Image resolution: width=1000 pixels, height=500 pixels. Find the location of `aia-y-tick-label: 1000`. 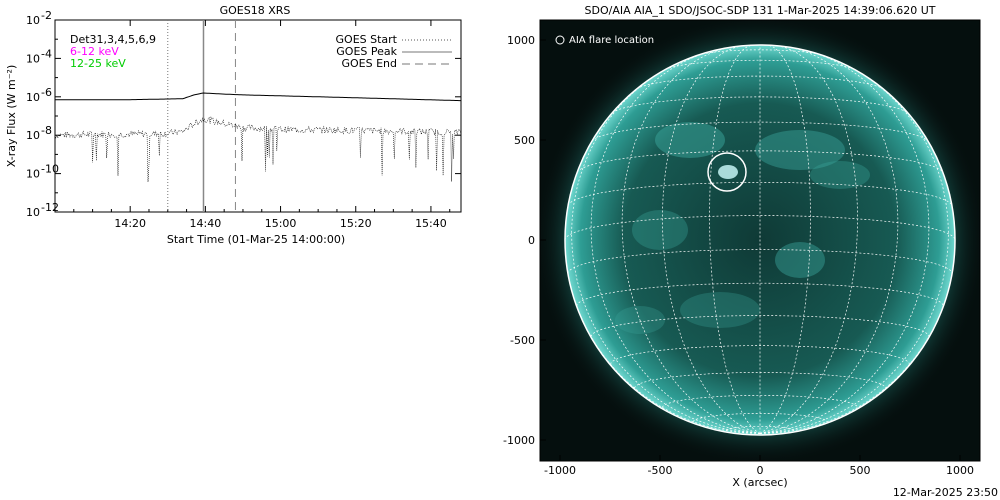

aia-y-tick-label: 1000 is located at coordinates (521, 40).